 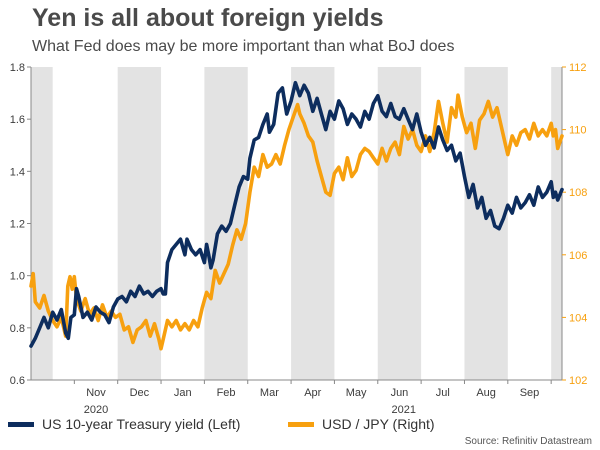 What do you see at coordinates (17, 68) in the screenshot?
I see `left-tick-label-6: 1.8` at bounding box center [17, 68].